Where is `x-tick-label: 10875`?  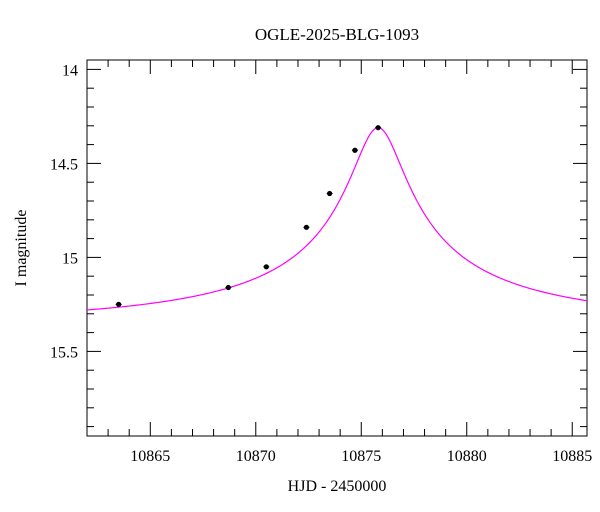 x-tick-label: 10875 is located at coordinates (361, 456).